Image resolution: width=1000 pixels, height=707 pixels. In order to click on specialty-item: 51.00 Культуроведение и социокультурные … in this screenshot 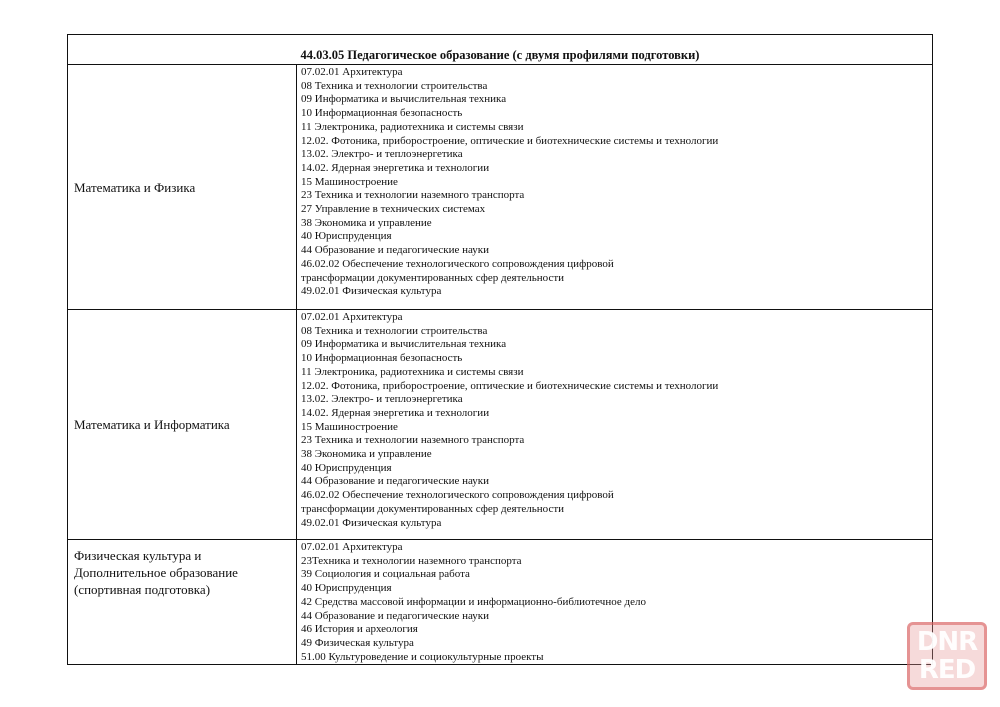, I will do `click(422, 656)`.